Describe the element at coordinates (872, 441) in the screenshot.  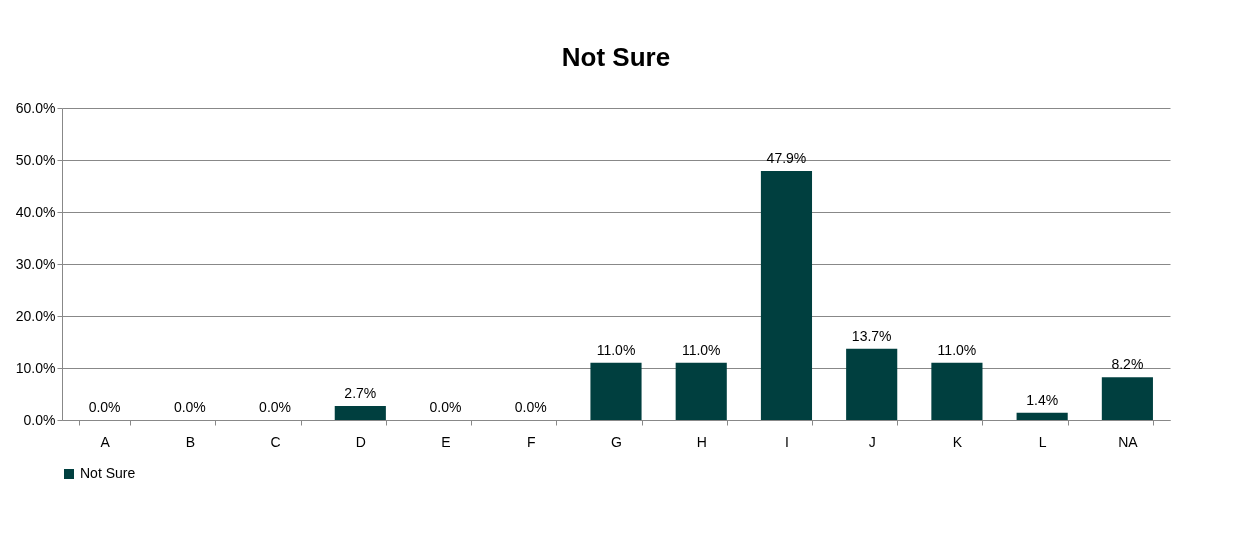
I see `x-tick-label: J` at that location.